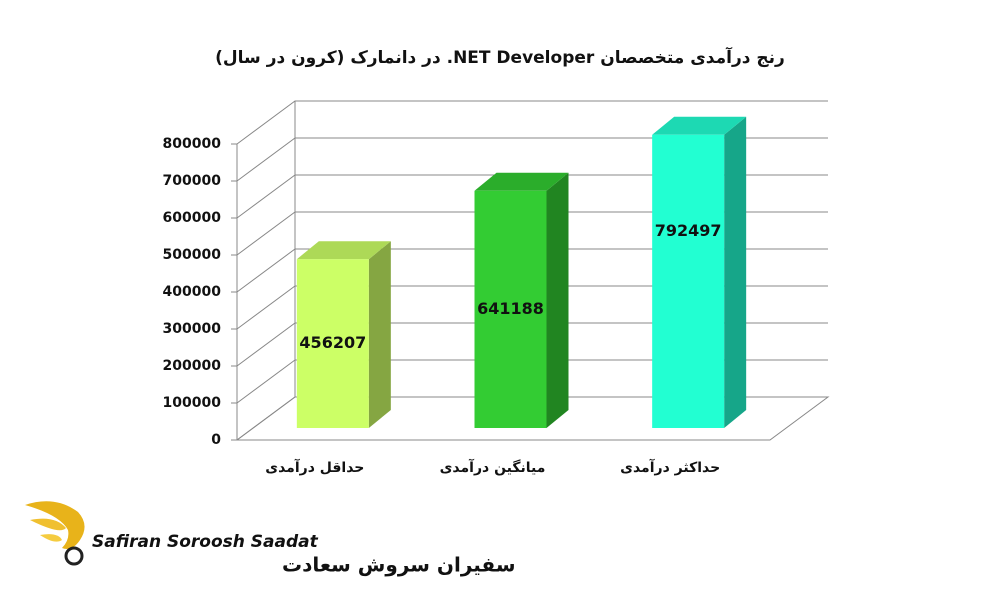 This screenshot has height=600, width=1000. Describe the element at coordinates (399, 565) in the screenshot. I see `logo-persian: سفیران سروش سعادت` at that location.